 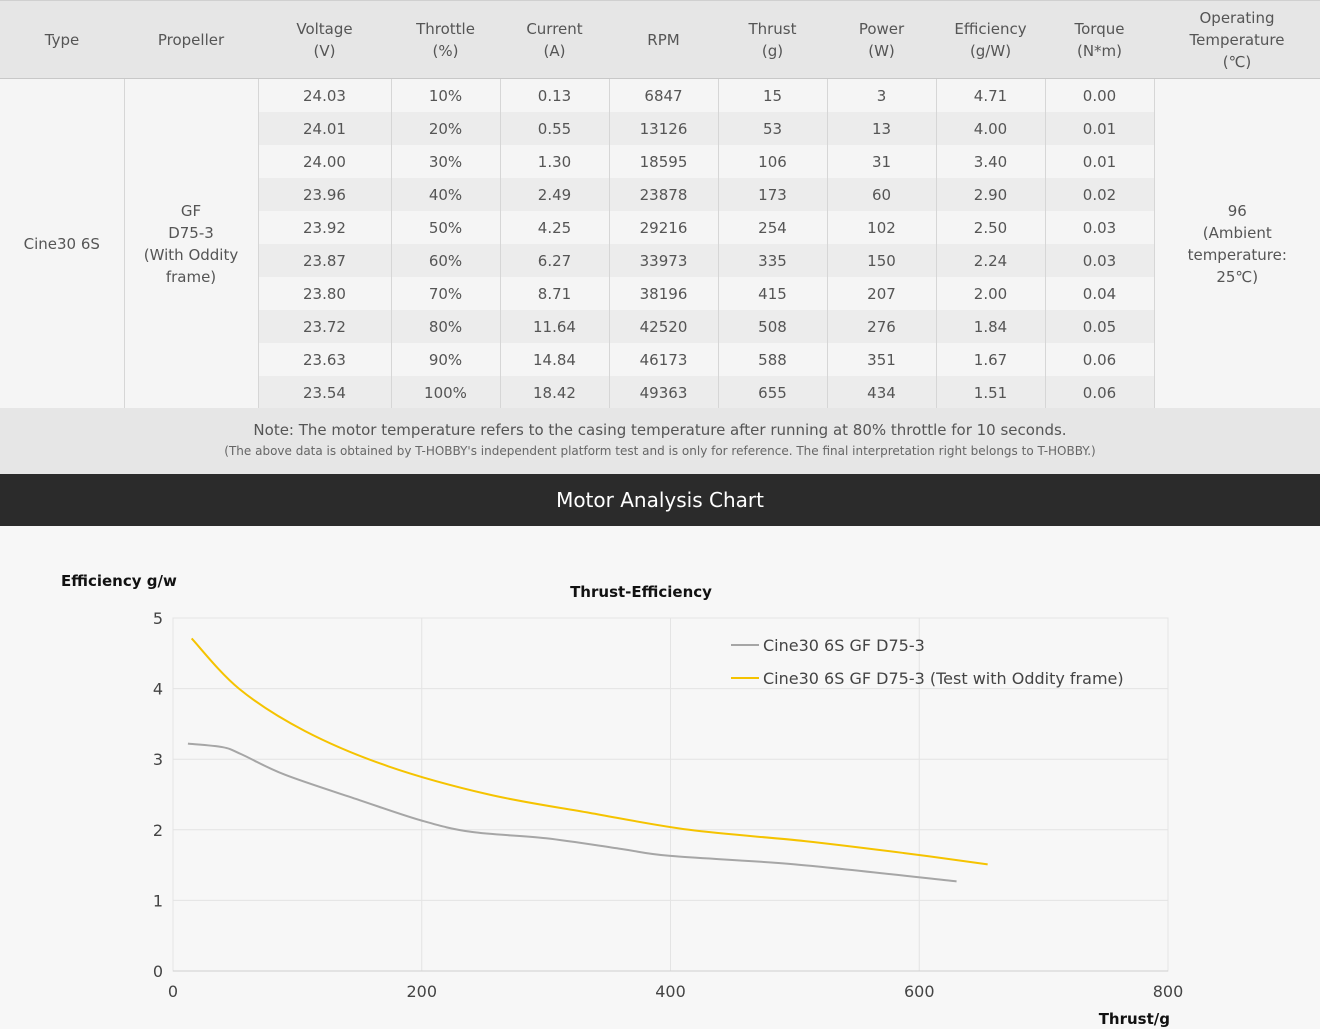 What do you see at coordinates (881, 194) in the screenshot?
I see `power-cell: 60` at bounding box center [881, 194].